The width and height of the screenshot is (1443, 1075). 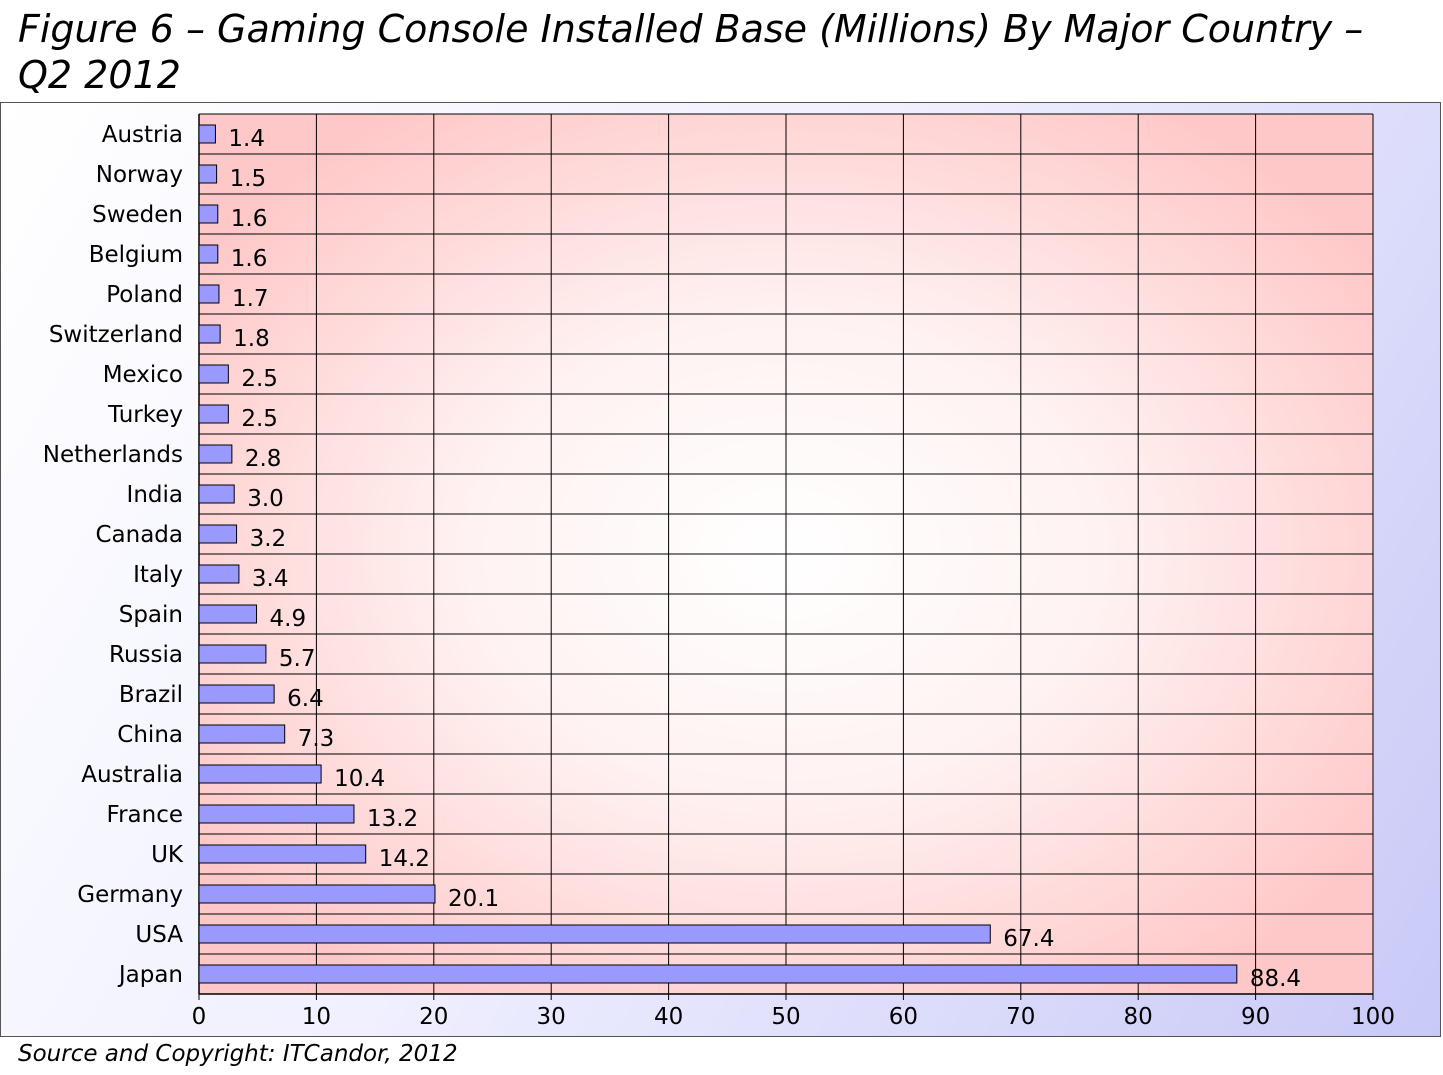 I want to click on x-tick-label: 50, so click(x=785, y=1017).